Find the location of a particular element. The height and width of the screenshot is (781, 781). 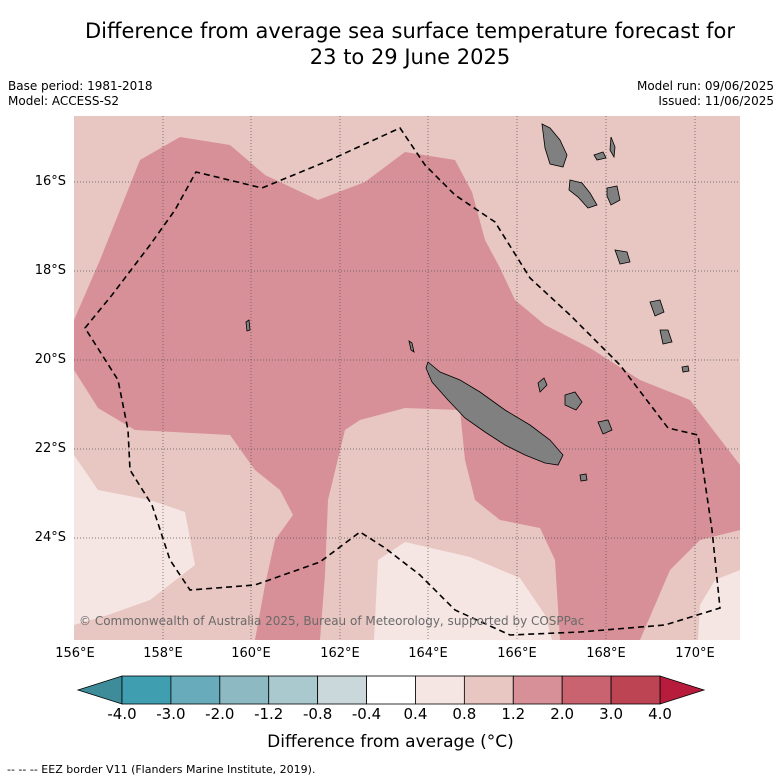

lon-label: 156°E is located at coordinates (75, 653).